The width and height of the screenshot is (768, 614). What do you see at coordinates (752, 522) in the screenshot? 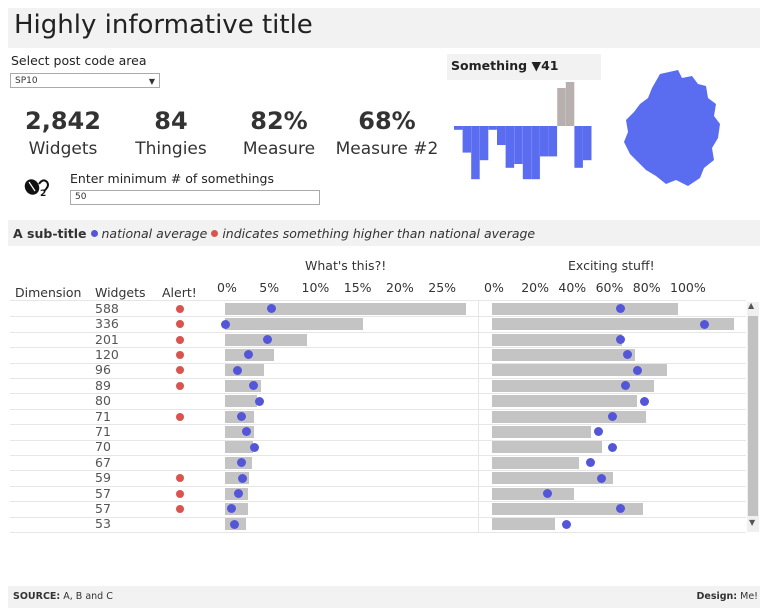
I see `scroll-down-icon: ▼` at bounding box center [752, 522].